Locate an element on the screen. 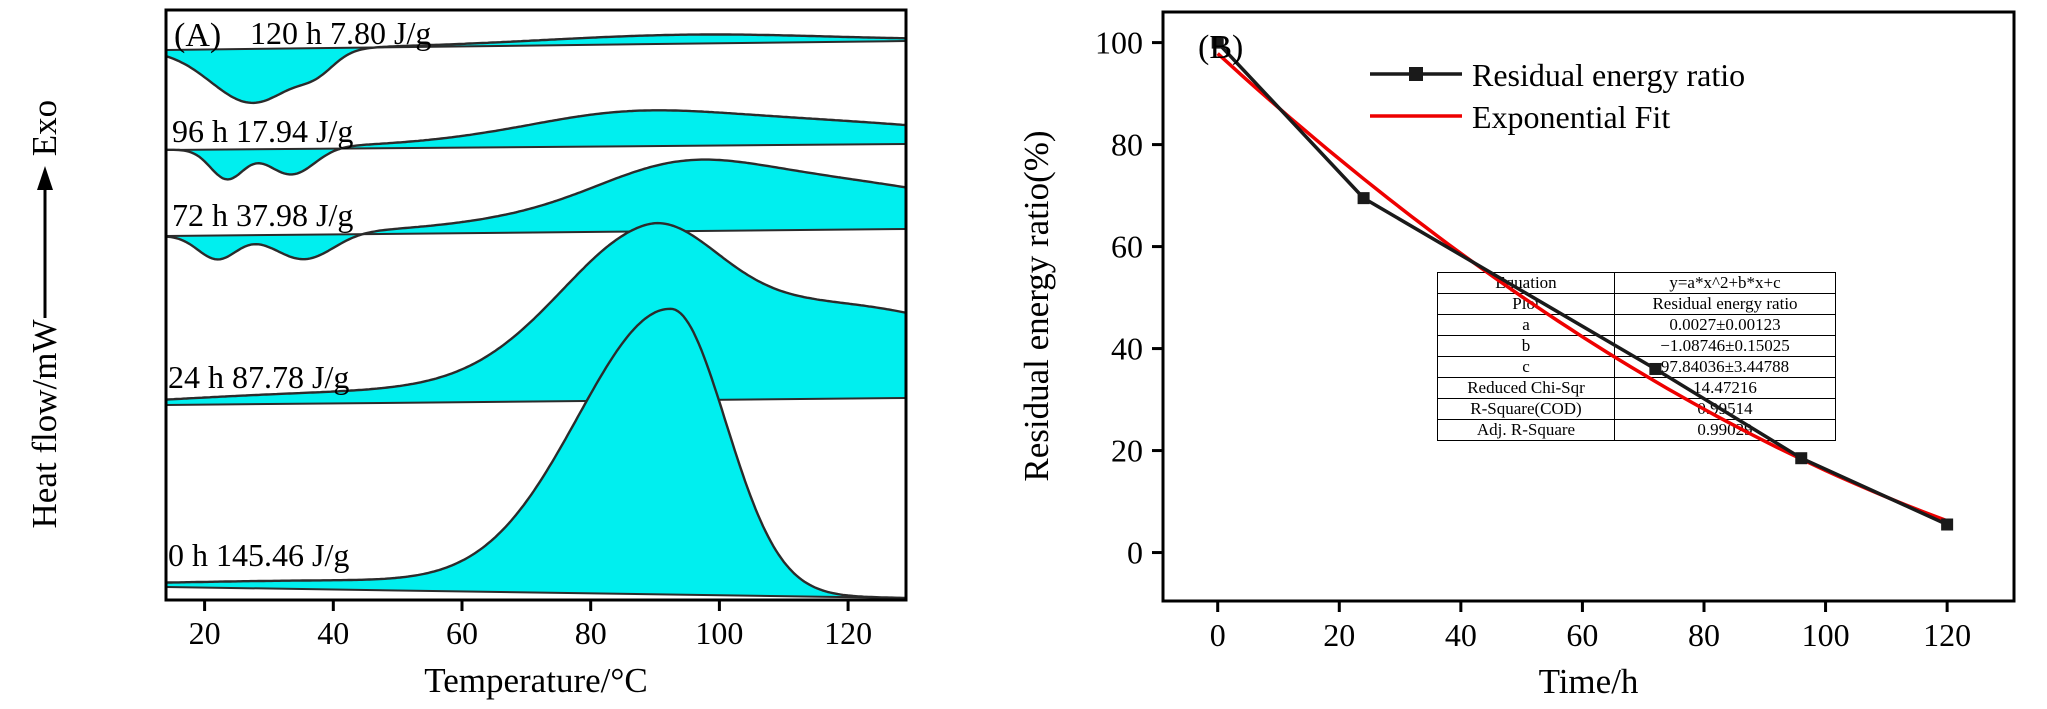 Image resolution: width=2047 pixels, height=709 pixels. table-row: b −1.08746±0.15025 is located at coordinates (1636, 346).